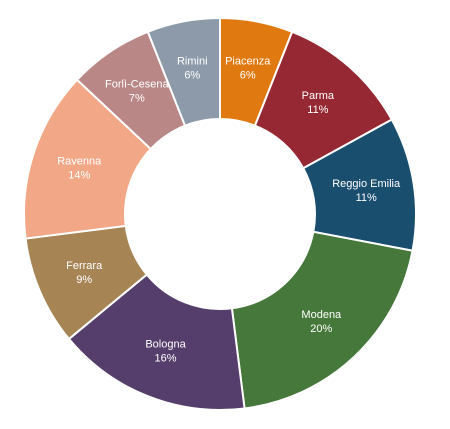 This screenshot has width=450, height=429. What do you see at coordinates (165, 352) in the screenshot?
I see `slice-label: Bologna 16%` at bounding box center [165, 352].